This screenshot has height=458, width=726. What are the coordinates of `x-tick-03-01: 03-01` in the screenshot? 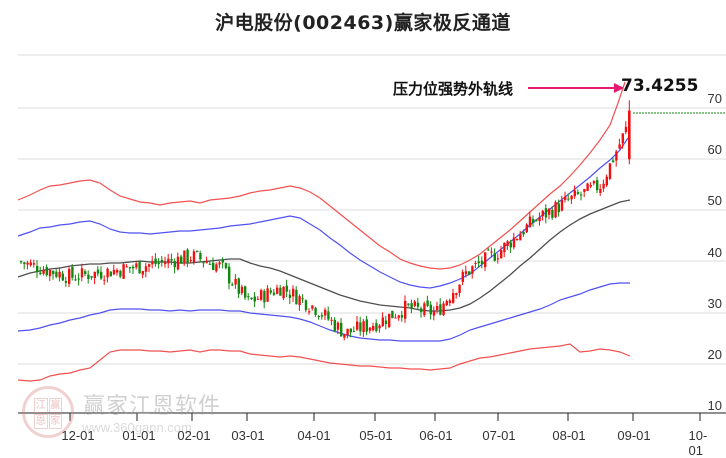 It's located at (248, 435).